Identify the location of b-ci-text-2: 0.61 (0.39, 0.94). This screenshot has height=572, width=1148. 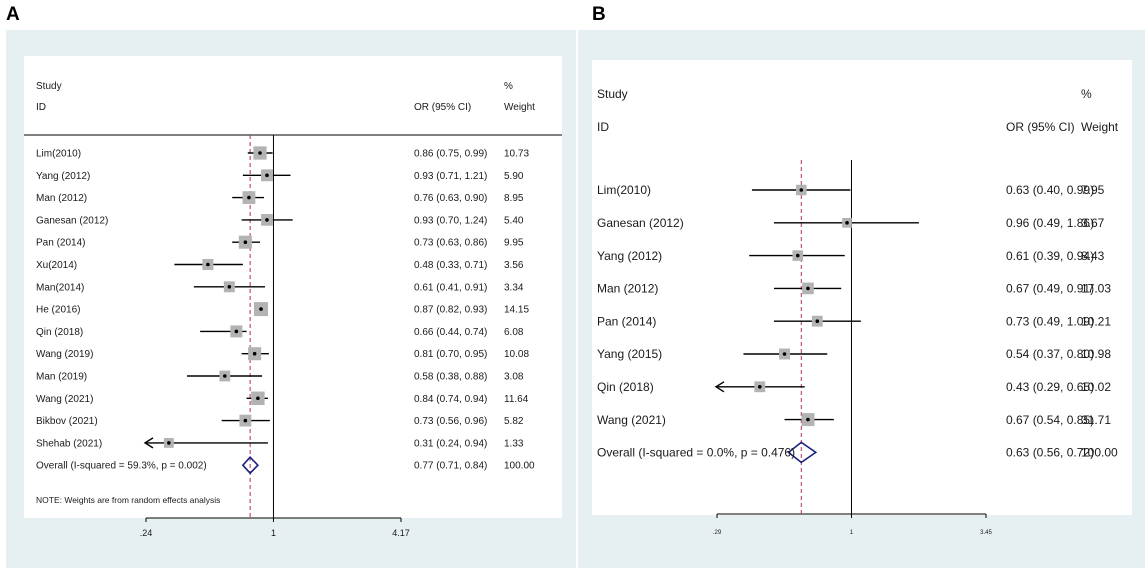
(1050, 256).